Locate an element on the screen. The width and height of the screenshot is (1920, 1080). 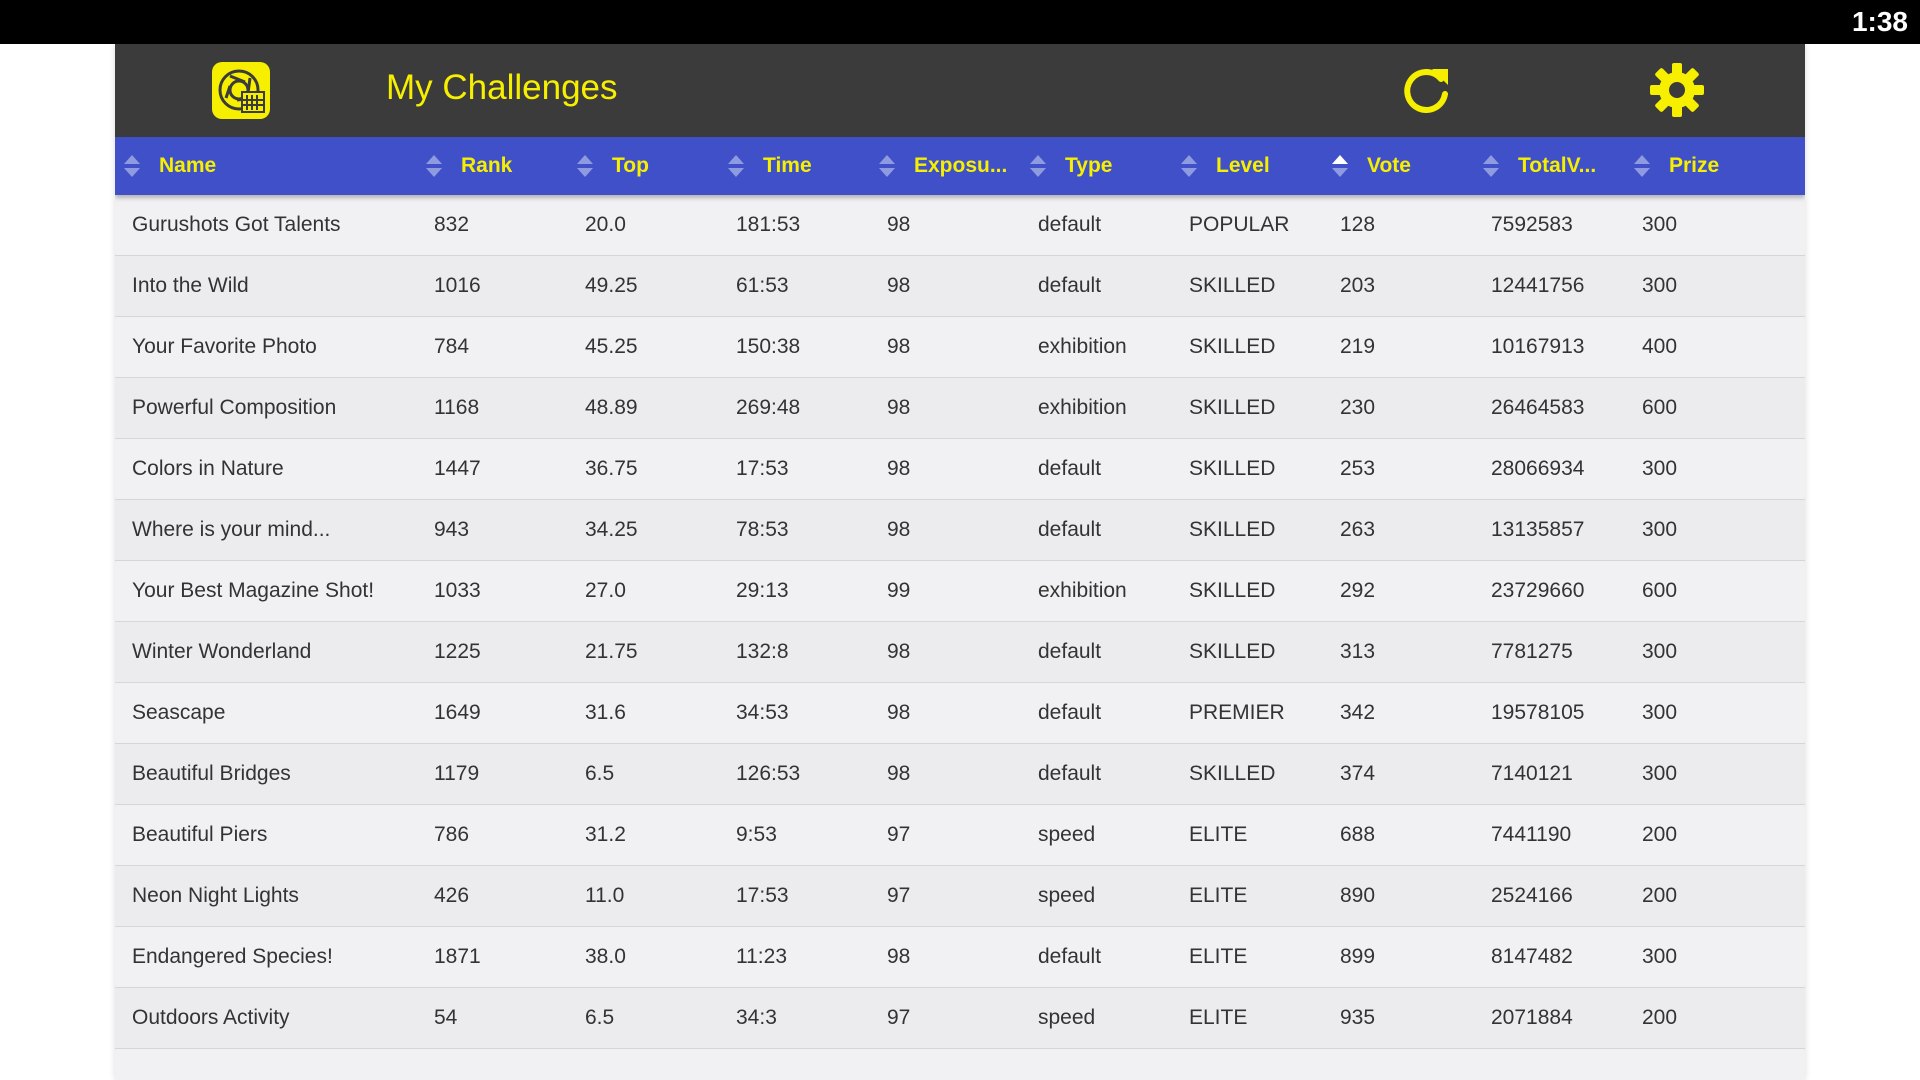
cell-top: 6.5 is located at coordinates (600, 773).